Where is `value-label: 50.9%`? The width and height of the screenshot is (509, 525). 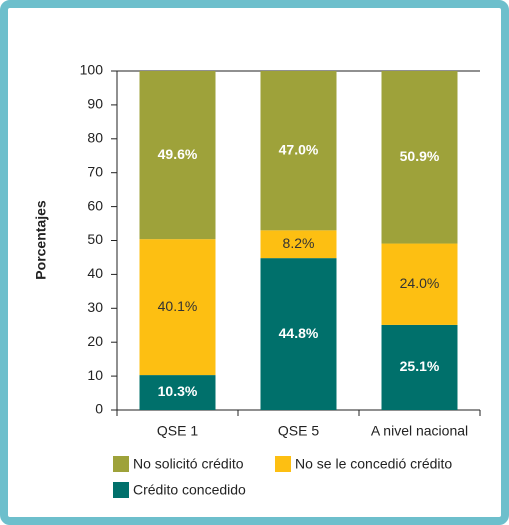
value-label: 50.9% is located at coordinates (420, 156).